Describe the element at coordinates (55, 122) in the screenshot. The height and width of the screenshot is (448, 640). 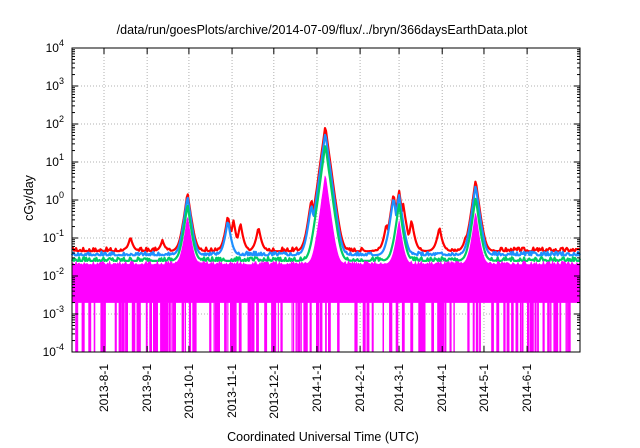
I see `y-tick-label: 10²` at that location.